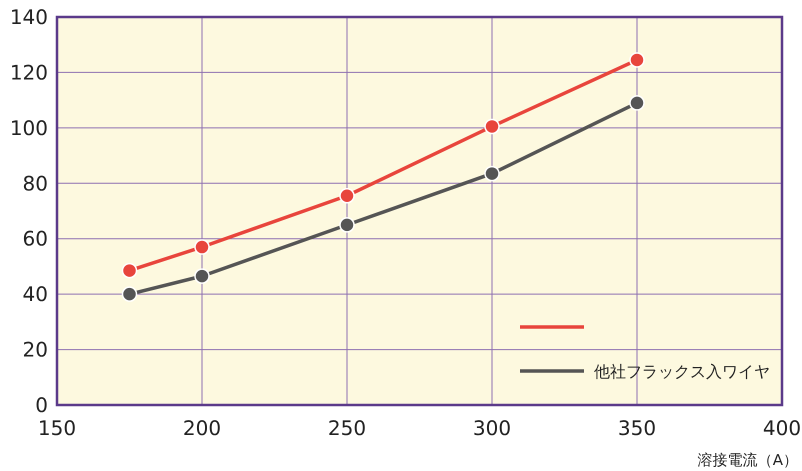  Describe the element at coordinates (202, 428) in the screenshot. I see `x-tick-label: 200` at that location.